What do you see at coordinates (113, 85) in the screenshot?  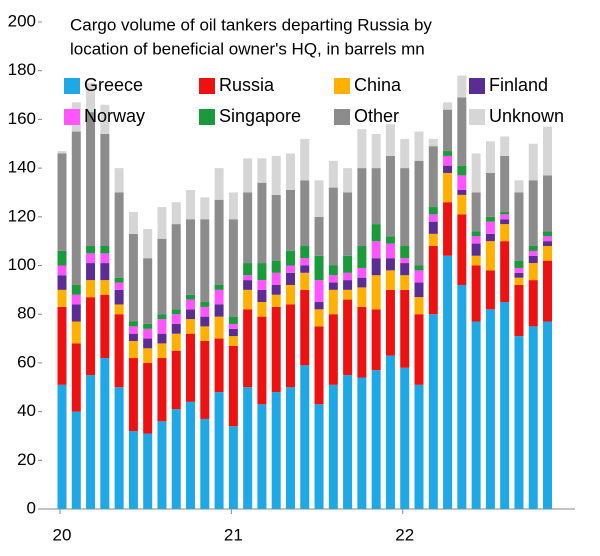 I see `legend-label: Greece` at bounding box center [113, 85].